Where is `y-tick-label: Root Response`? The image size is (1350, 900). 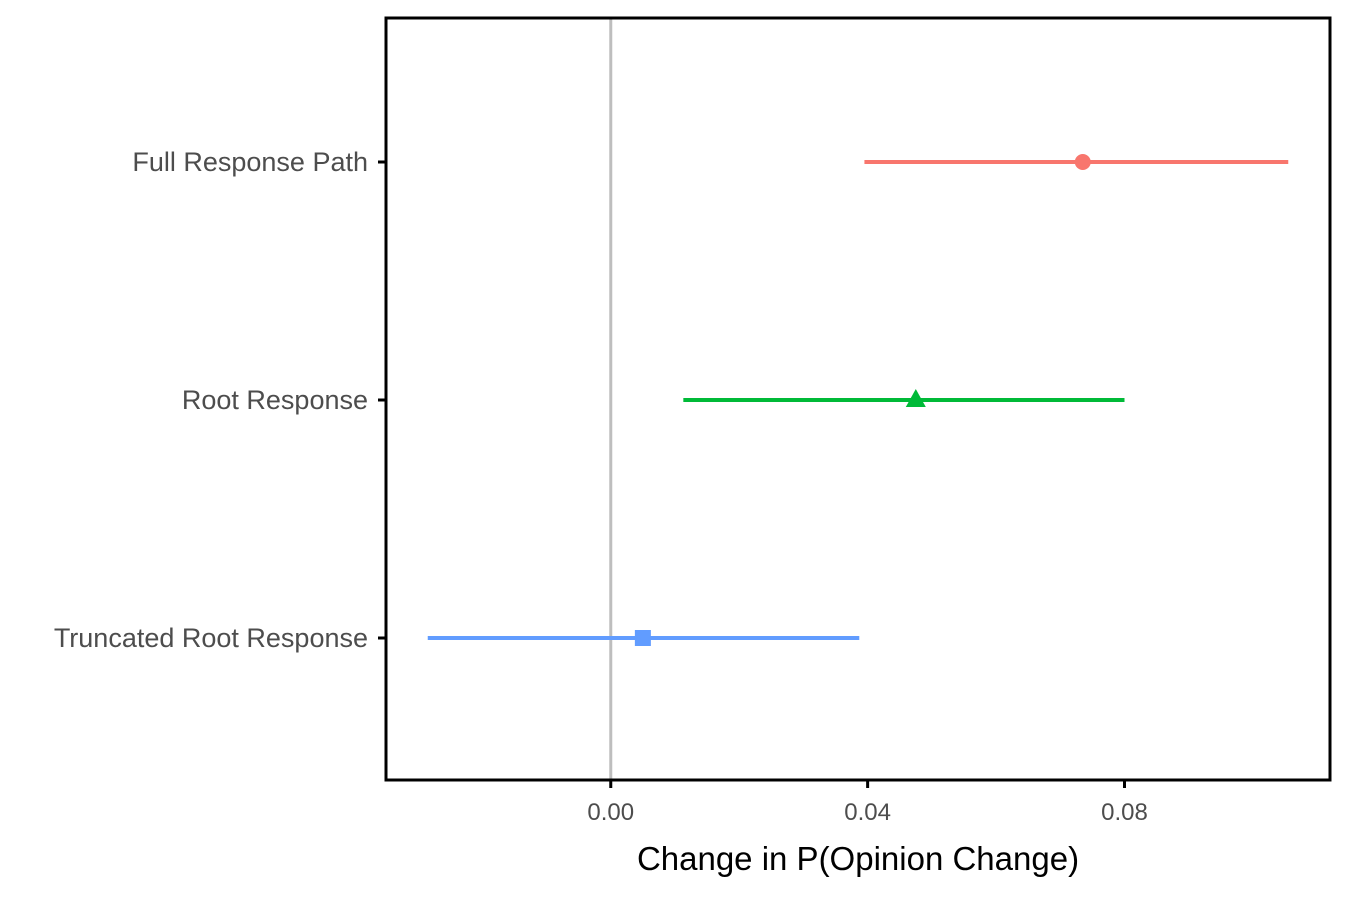 y-tick-label: Root Response is located at coordinates (275, 400).